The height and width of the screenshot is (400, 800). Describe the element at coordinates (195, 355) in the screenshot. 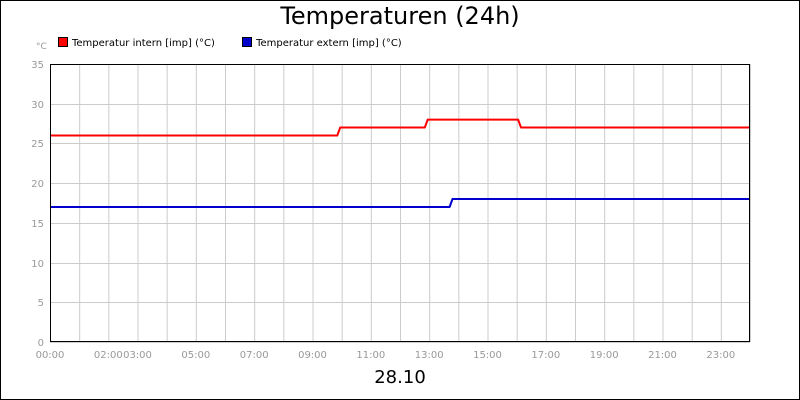

I see `x-tick-label: 05:00` at that location.